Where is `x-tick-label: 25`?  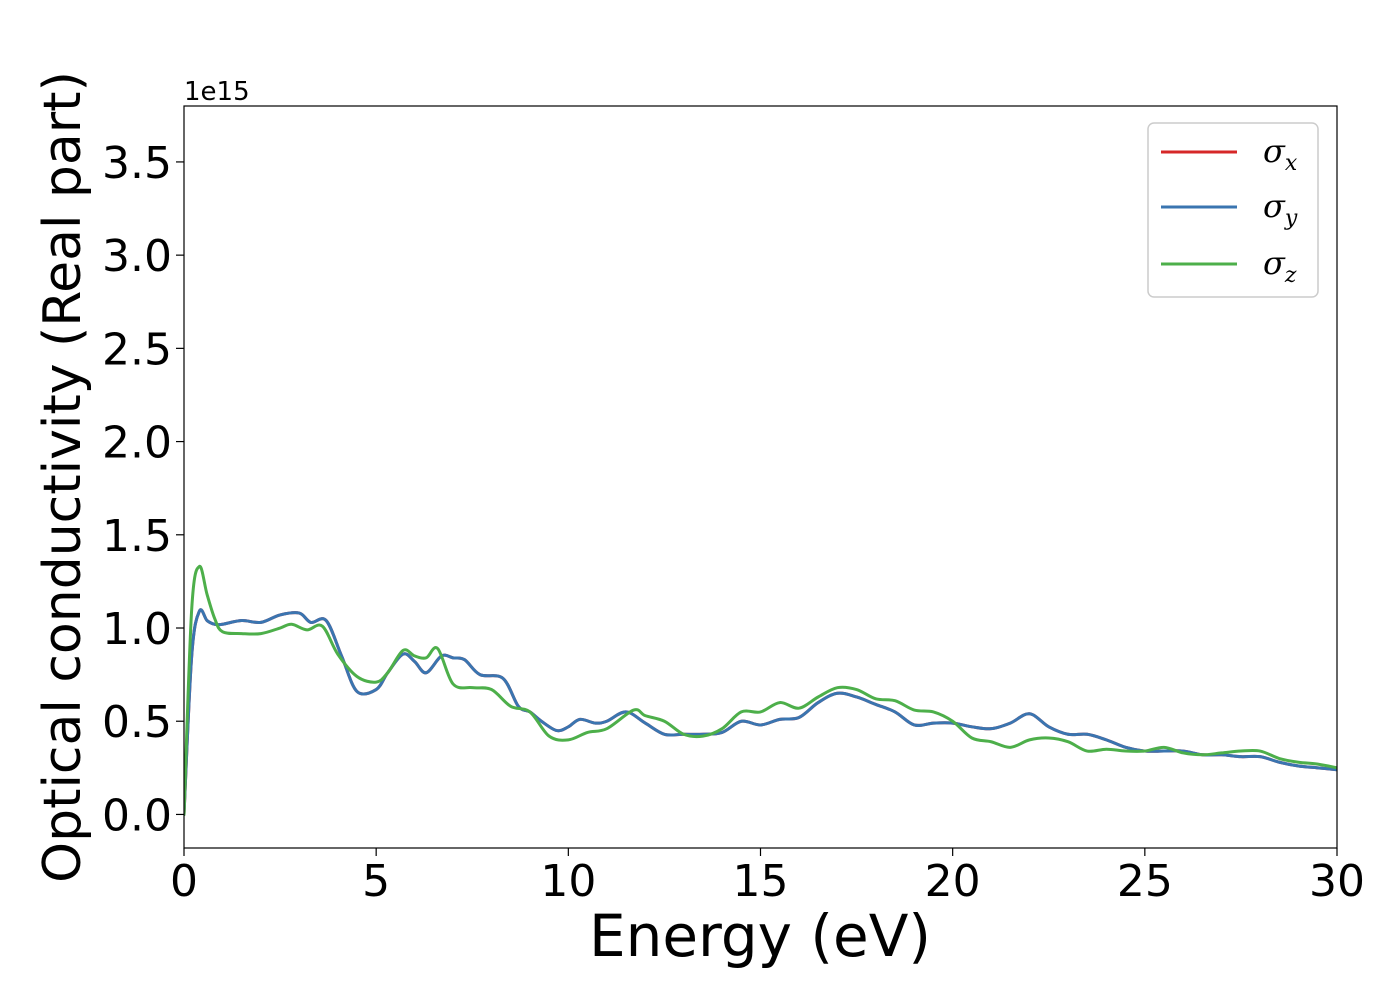 x-tick-label: 25 is located at coordinates (1145, 881).